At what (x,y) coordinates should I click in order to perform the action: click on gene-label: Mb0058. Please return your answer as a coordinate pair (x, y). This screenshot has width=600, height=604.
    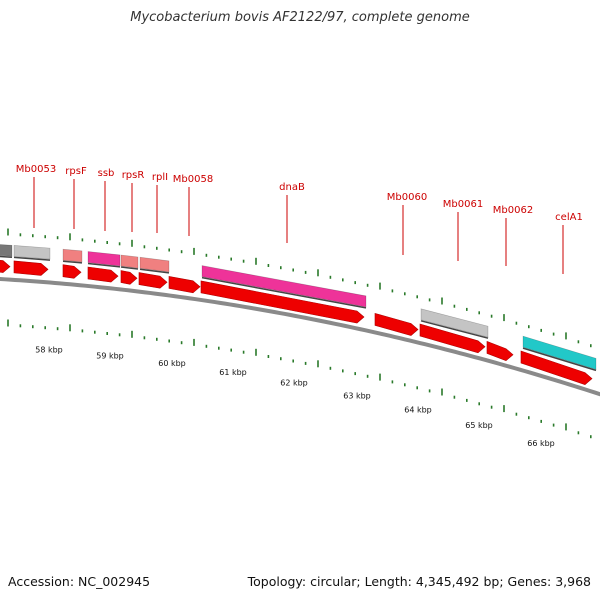
    Looking at the image, I should click on (193, 179).